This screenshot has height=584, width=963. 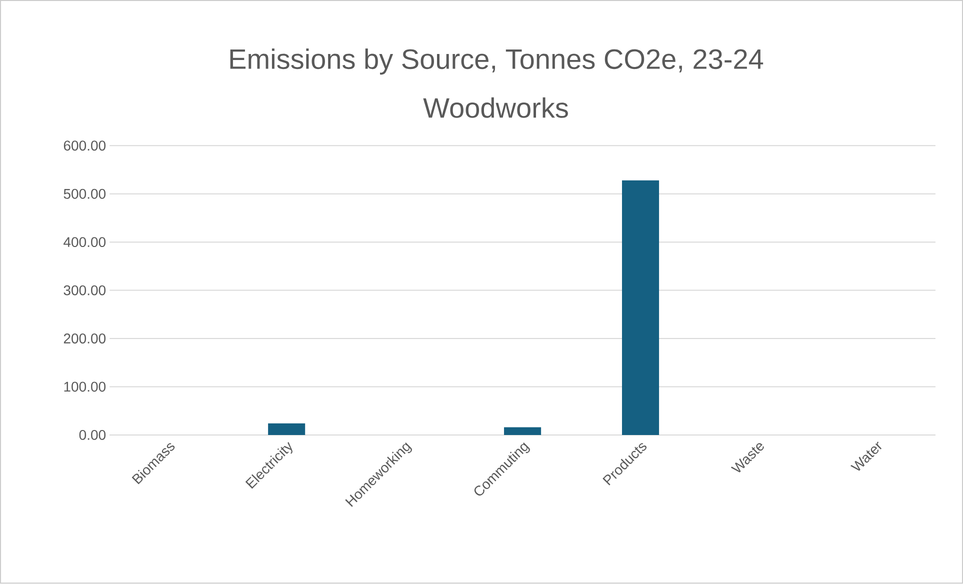 What do you see at coordinates (85, 387) in the screenshot?
I see `y-tick-label: 100.00` at bounding box center [85, 387].